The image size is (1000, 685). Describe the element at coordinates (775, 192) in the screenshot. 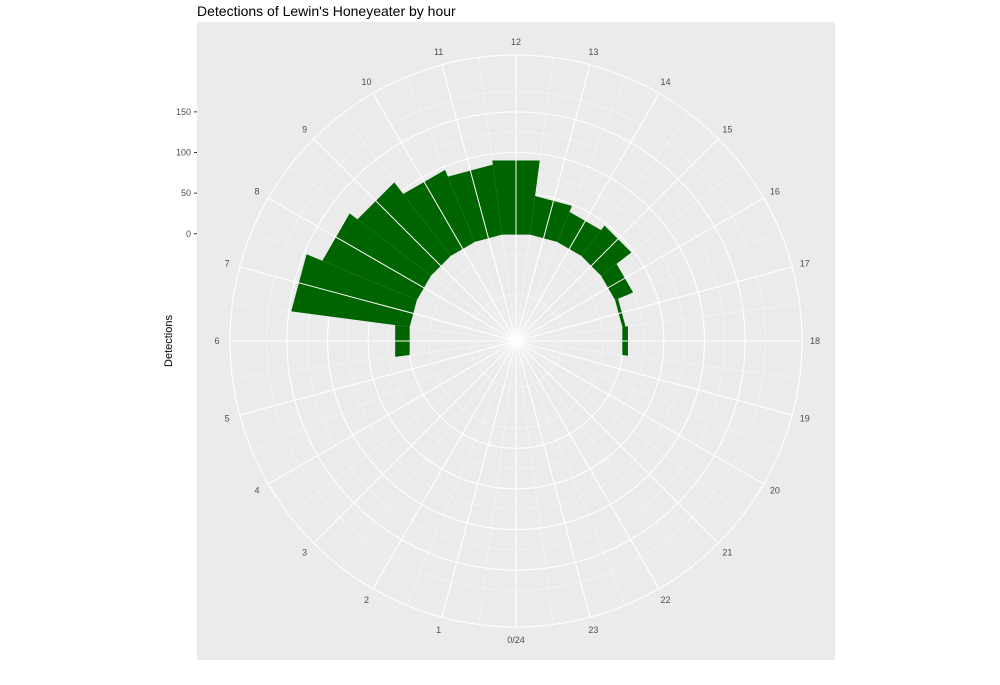

I see `hour-label-16: 16` at that location.